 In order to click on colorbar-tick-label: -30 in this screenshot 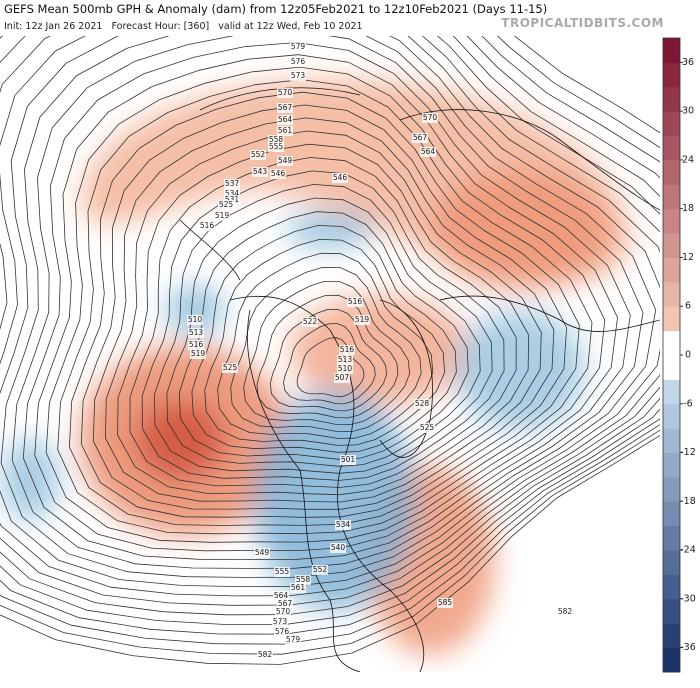, I will do `click(688, 598)`.